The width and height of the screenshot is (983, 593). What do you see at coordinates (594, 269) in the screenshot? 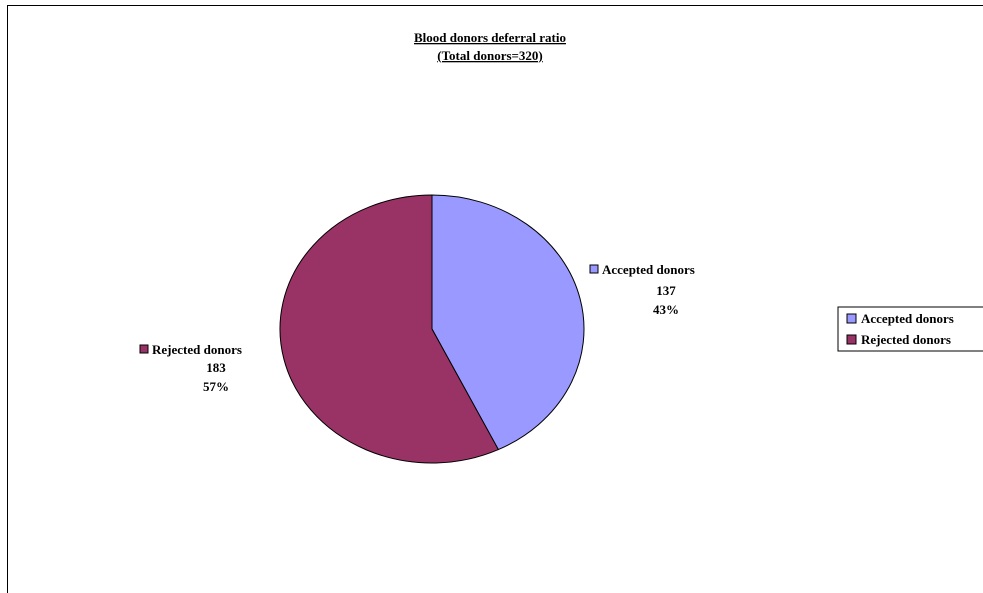
I see `data-label-swatch-accepted` at bounding box center [594, 269].